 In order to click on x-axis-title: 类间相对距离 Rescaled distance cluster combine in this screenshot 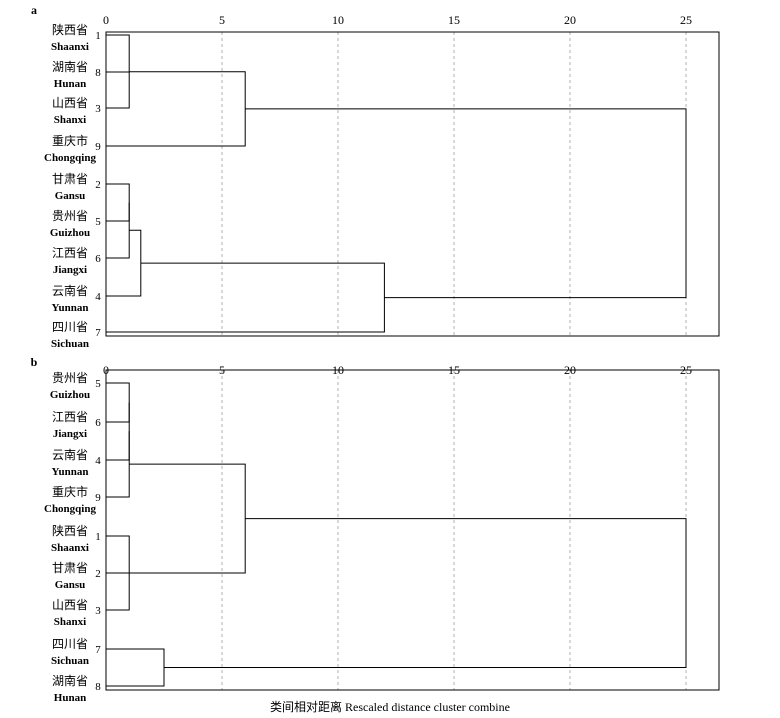, I will do `click(390, 707)`.